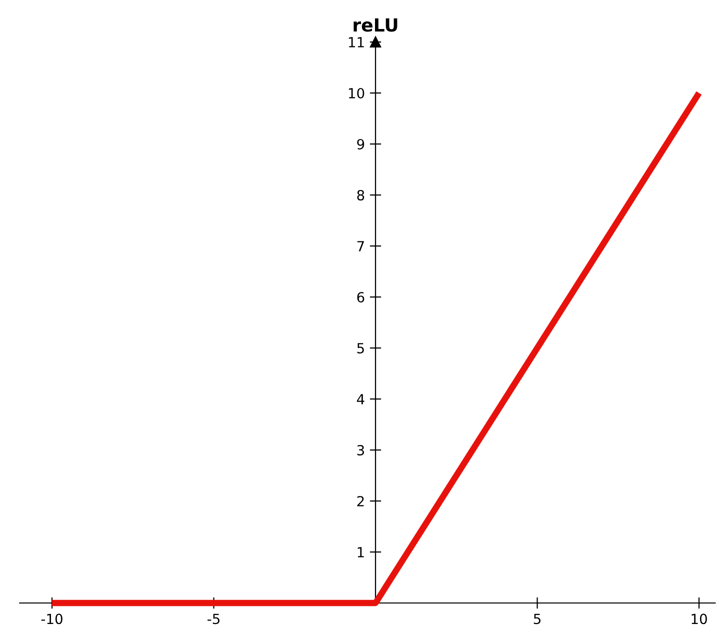 The height and width of the screenshot is (638, 719). I want to click on x-tick-label: -5, so click(214, 619).